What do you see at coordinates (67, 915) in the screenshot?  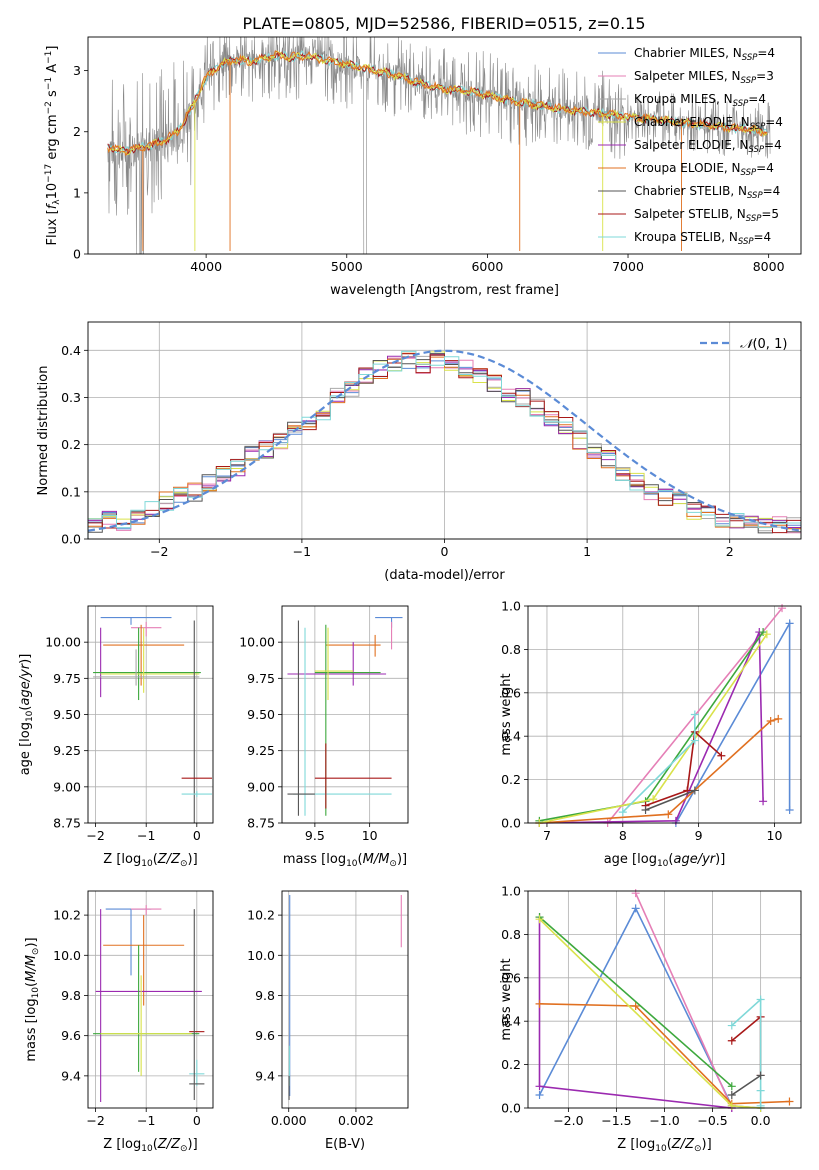 I see `y-tick-label: 10.2` at bounding box center [67, 915].